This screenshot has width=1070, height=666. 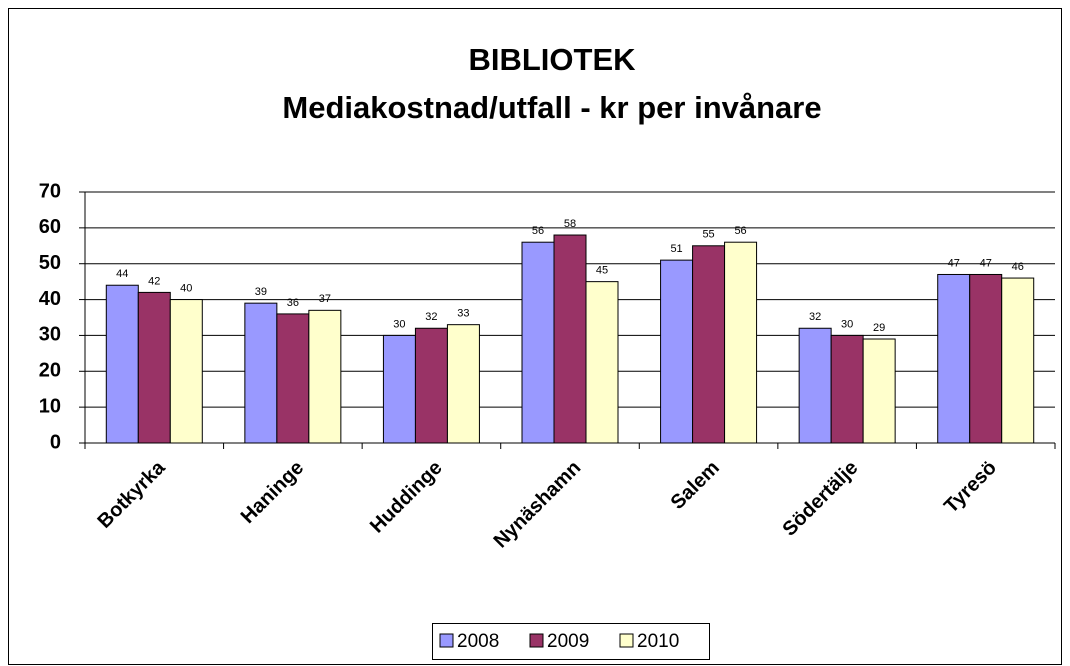 What do you see at coordinates (50, 227) in the screenshot?
I see `y-tick-label: 60` at bounding box center [50, 227].